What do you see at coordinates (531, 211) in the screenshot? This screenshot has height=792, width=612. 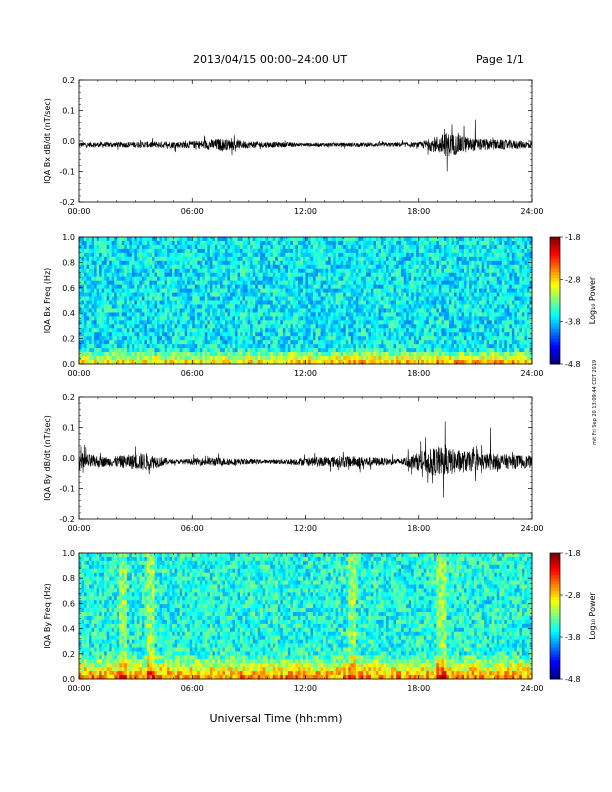 I see `x-tick-label: 24:00` at bounding box center [531, 211].